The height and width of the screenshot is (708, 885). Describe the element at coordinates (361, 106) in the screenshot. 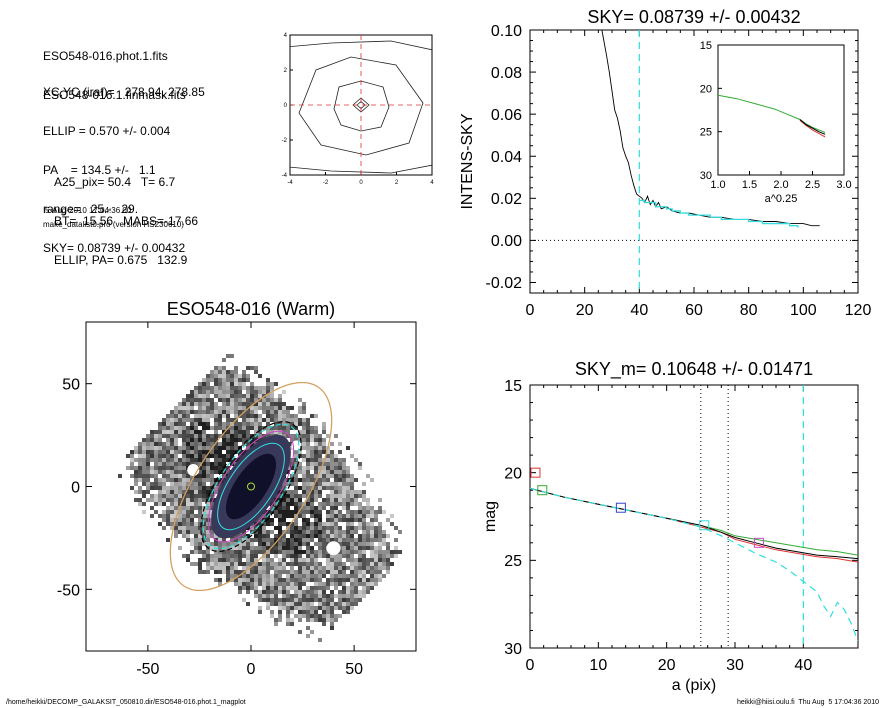

I see `contour-level` at that location.